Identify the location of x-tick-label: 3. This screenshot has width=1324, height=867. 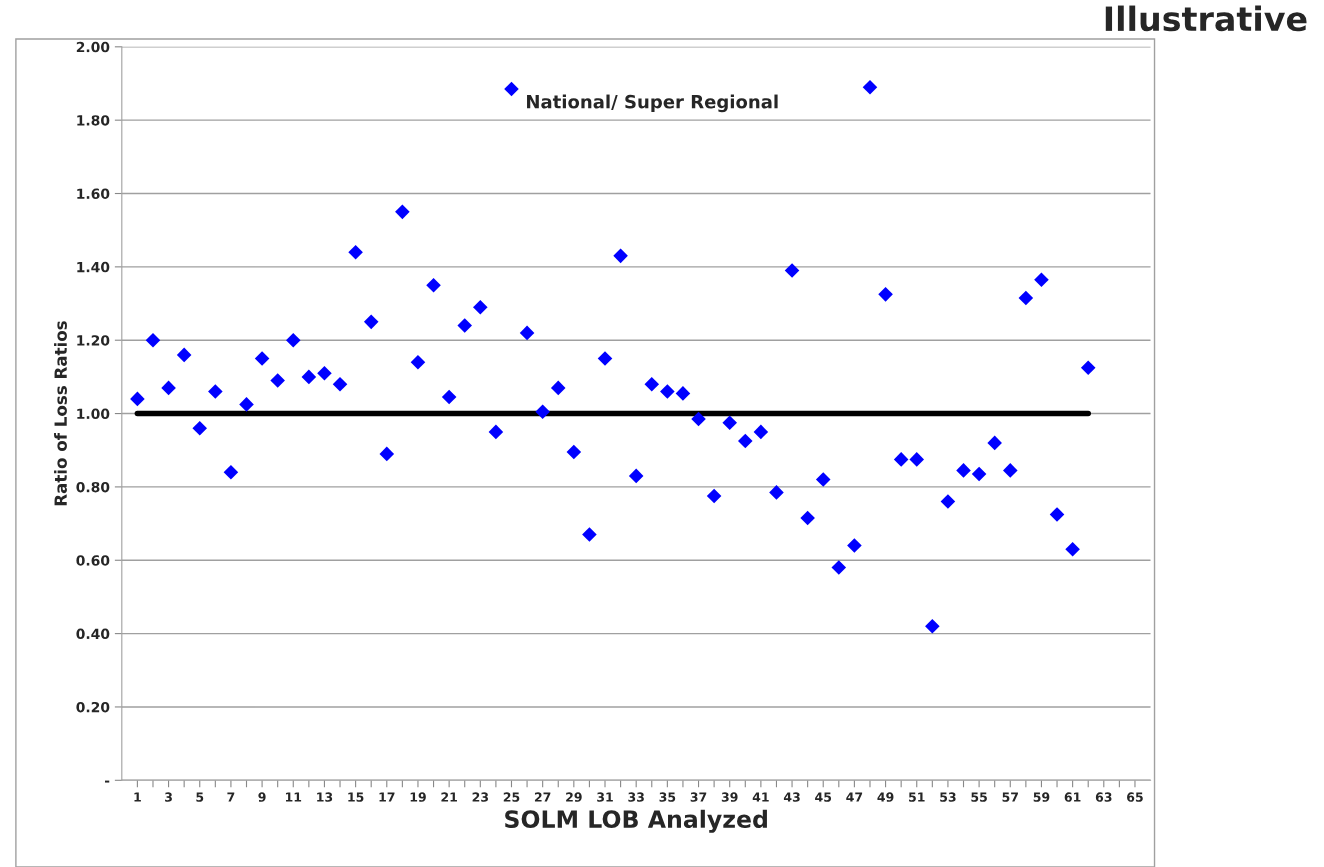
(168, 797).